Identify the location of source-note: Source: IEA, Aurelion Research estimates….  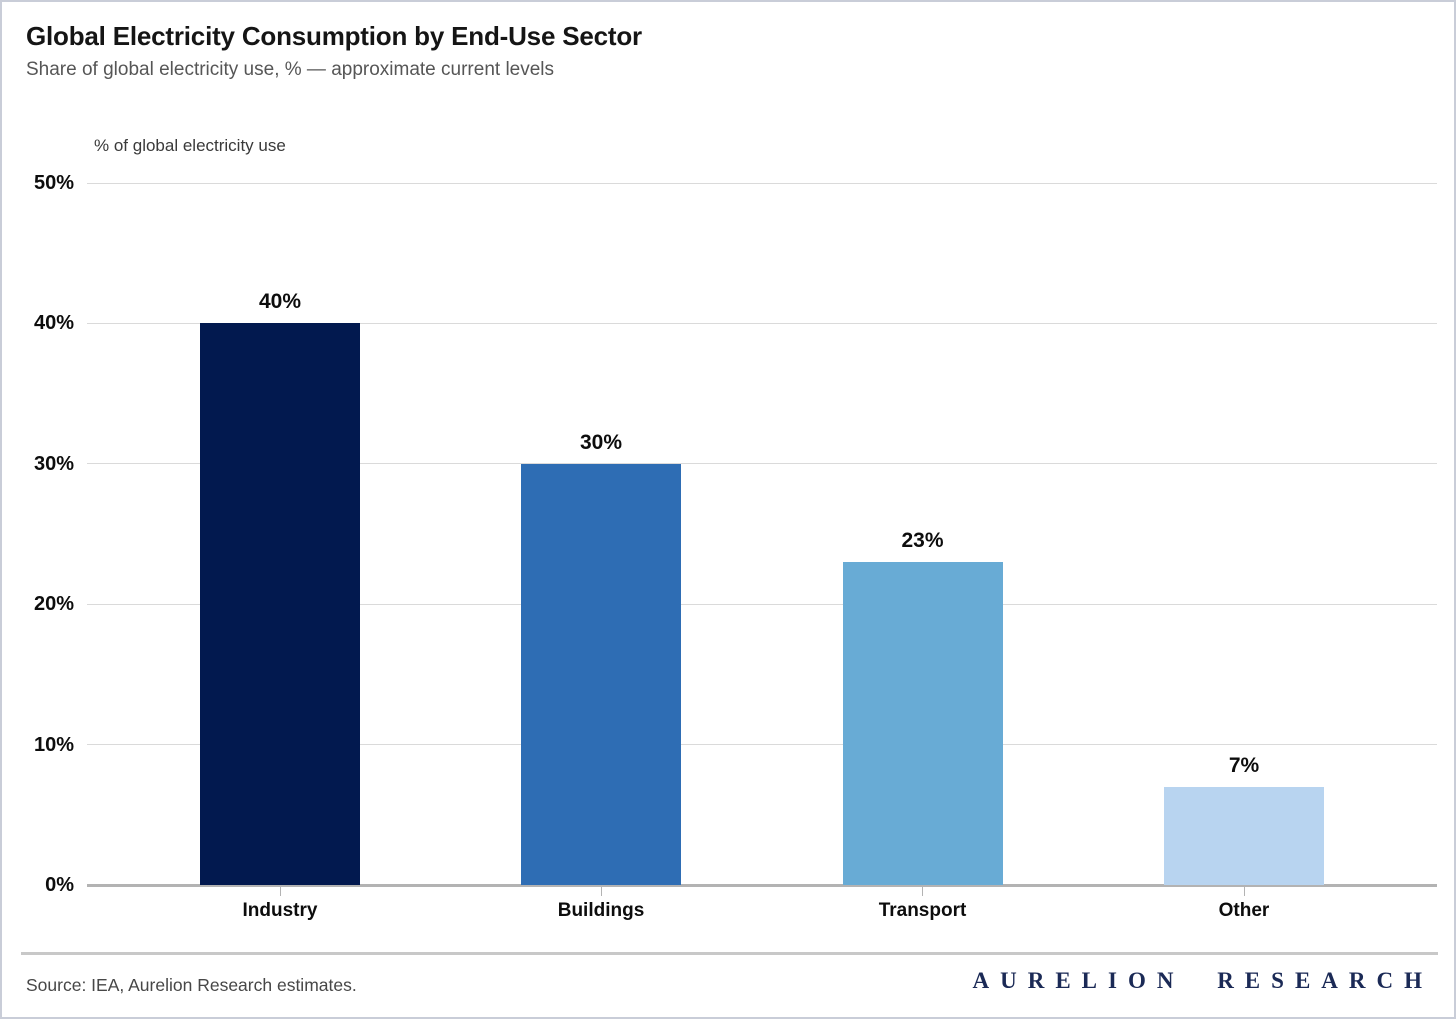
(191, 985).